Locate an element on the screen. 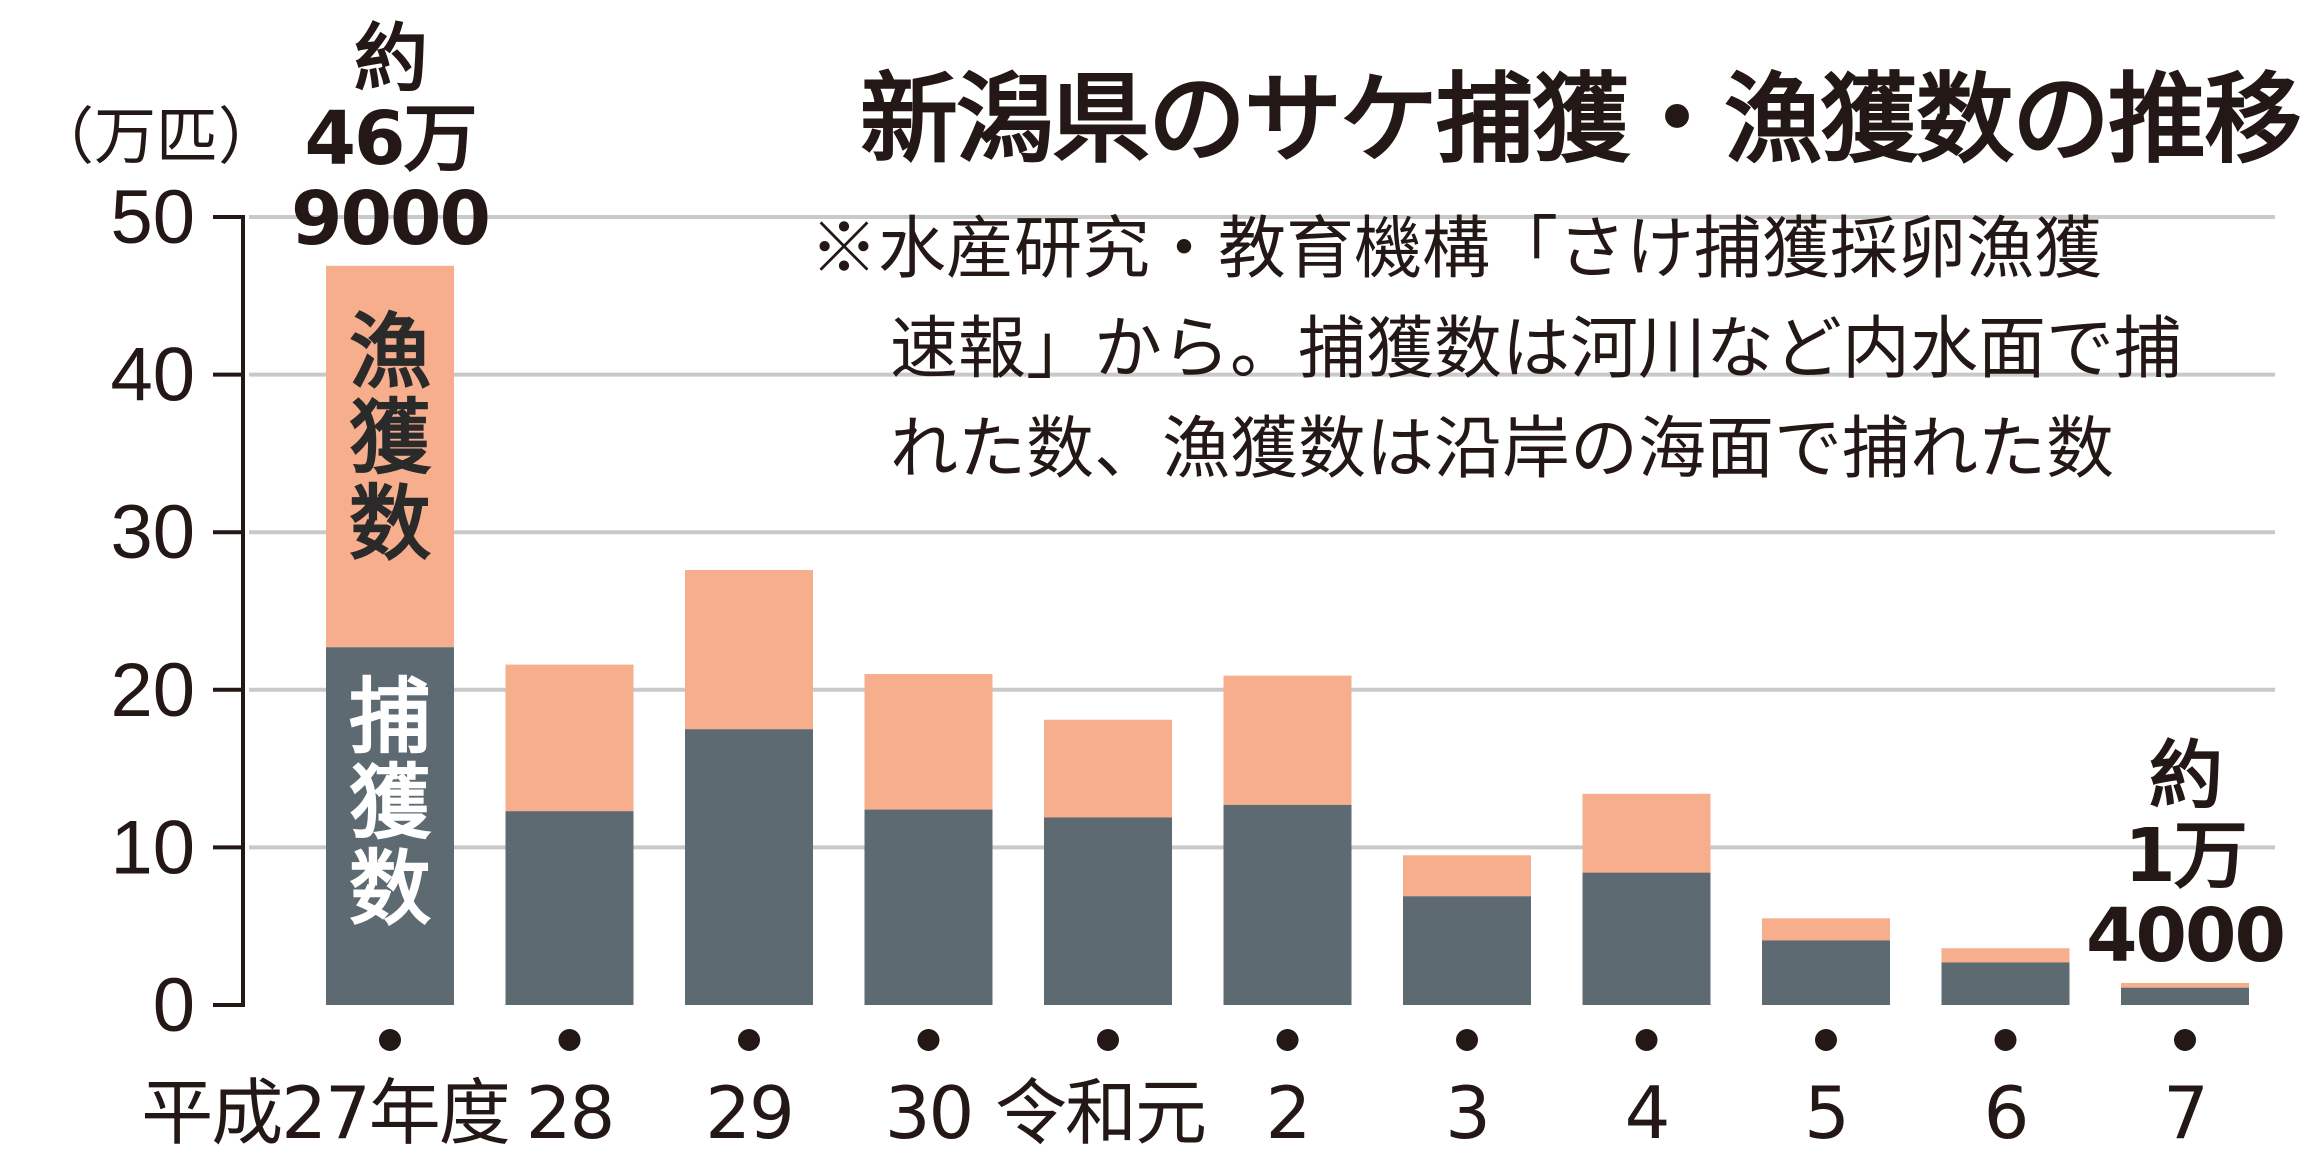  value-annotation: 9000 is located at coordinates (390, 219).